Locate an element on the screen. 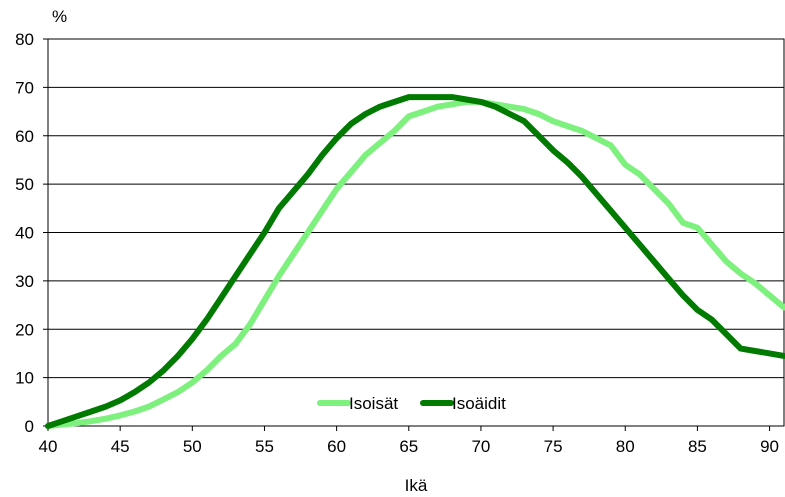  legend-label-2: Isoäidit is located at coordinates (479, 403).